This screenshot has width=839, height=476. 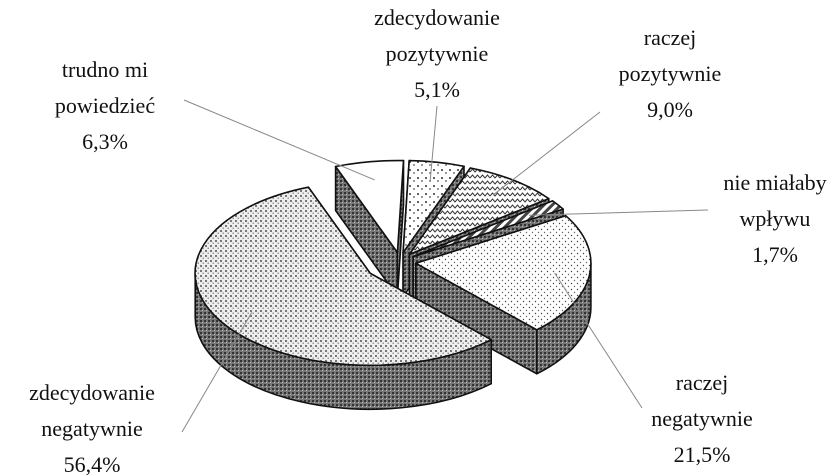 What do you see at coordinates (774, 200) in the screenshot?
I see `slice-label: nie miałaby wpływu` at bounding box center [774, 200].